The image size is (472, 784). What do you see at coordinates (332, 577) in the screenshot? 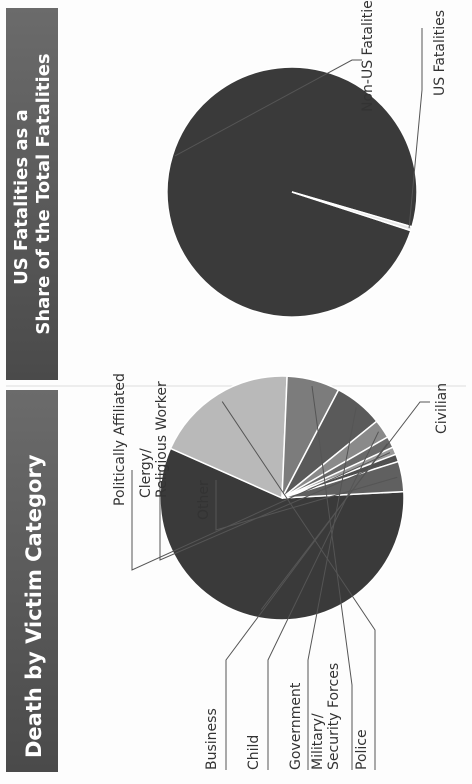
I see `callout-line-military-security-forces` at bounding box center [332, 577].